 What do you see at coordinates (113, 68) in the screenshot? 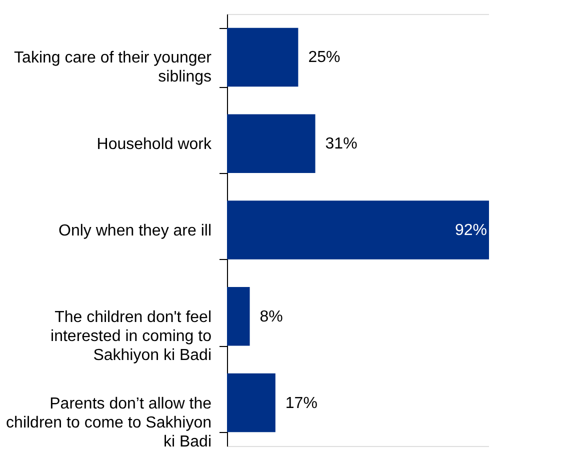
I see `y-tick-label: Taking care of their younger siblings` at bounding box center [113, 68].